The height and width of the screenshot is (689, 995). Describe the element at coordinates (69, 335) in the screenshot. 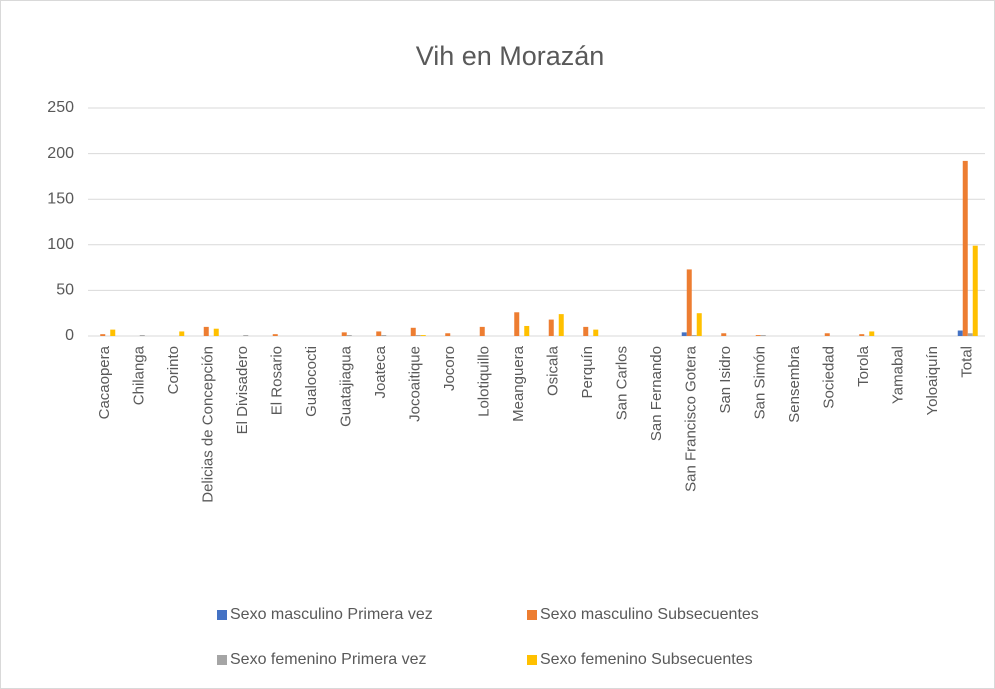

I see `y-tick-label: 0` at that location.